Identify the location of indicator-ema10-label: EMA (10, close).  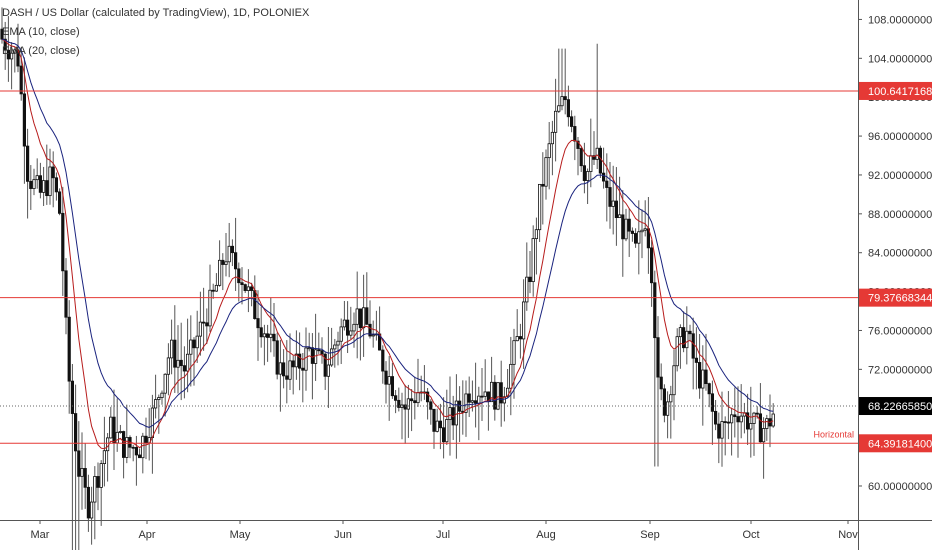
(41, 32).